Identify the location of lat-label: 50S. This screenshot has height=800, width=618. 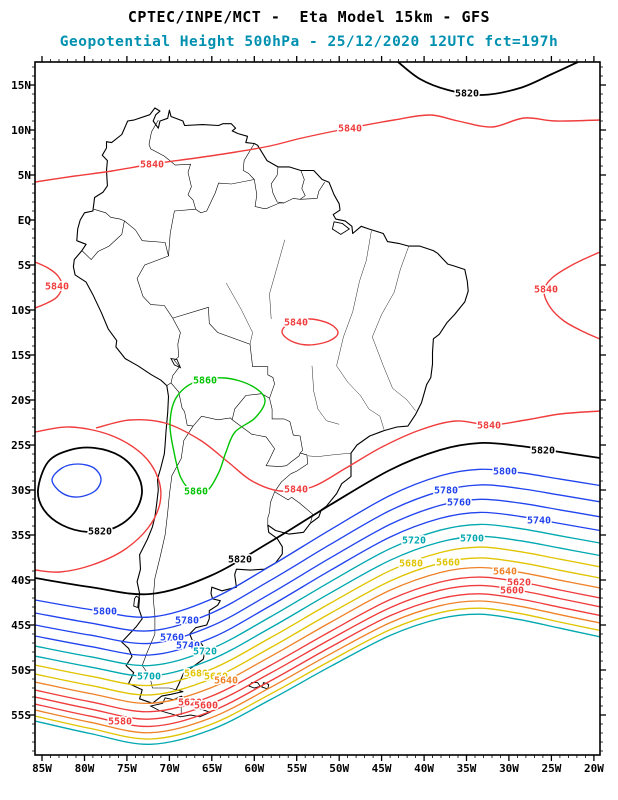
(21, 670).